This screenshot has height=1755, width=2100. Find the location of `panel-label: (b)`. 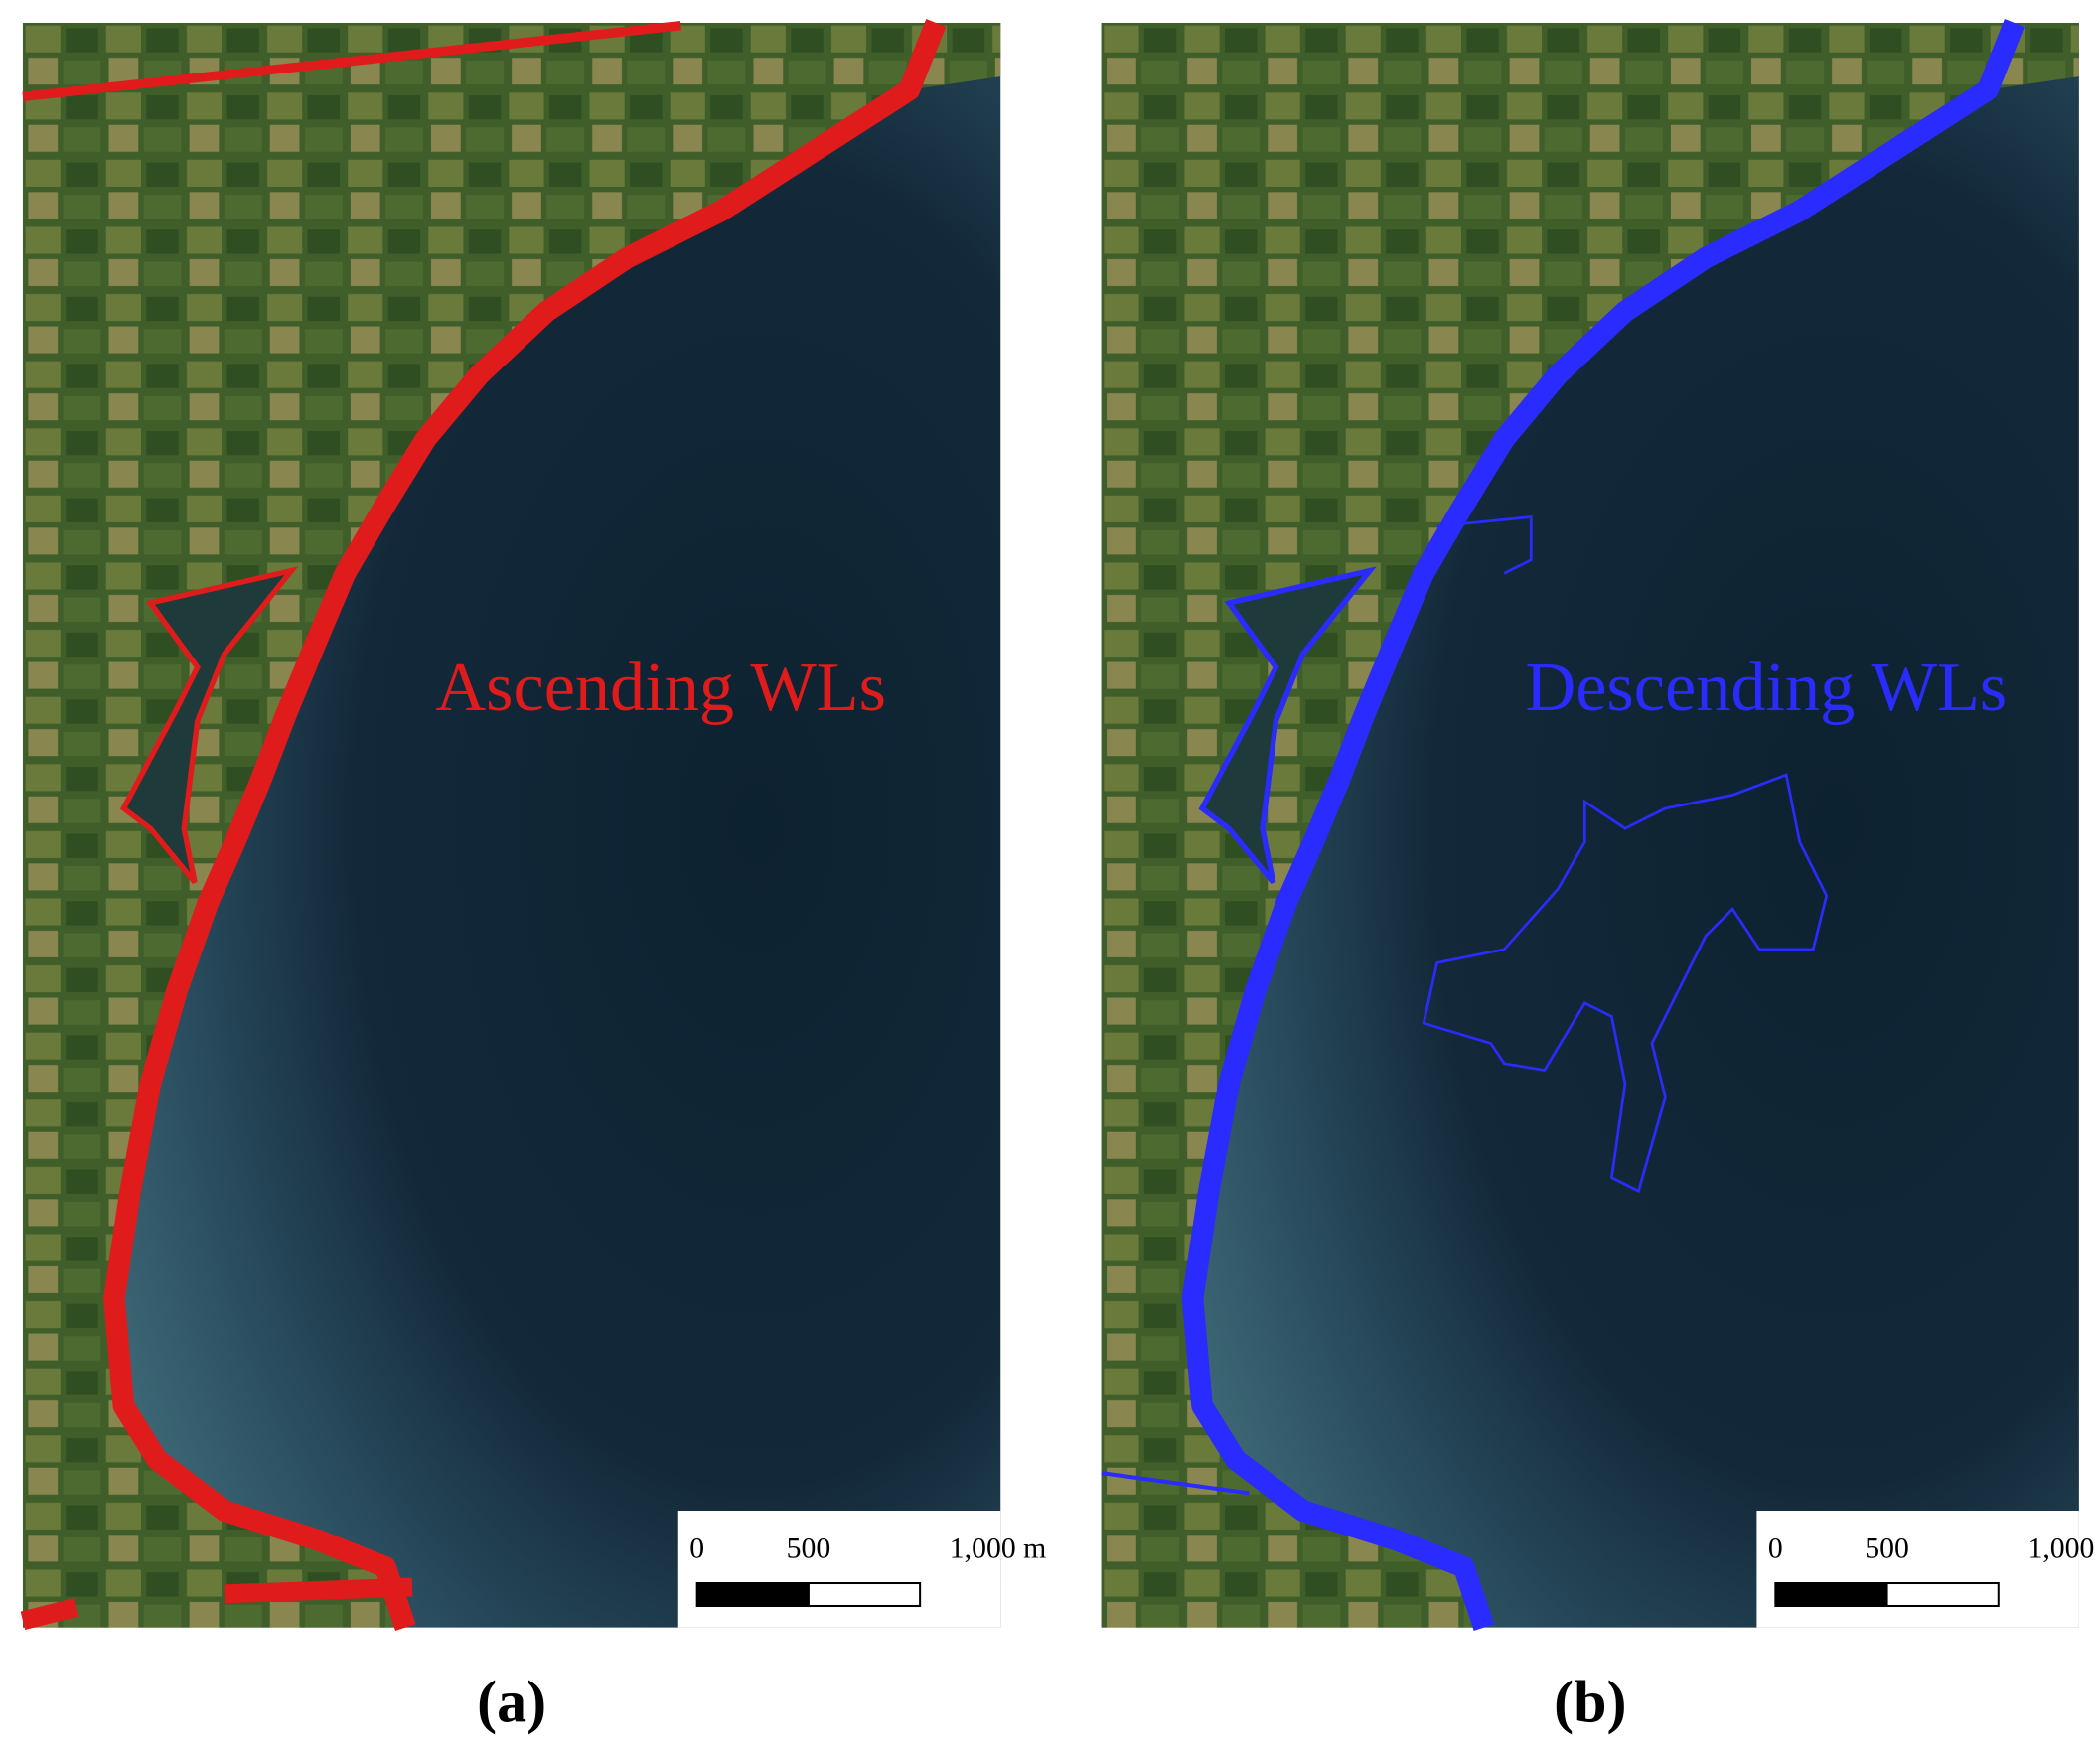

panel-label: (b) is located at coordinates (1590, 1702).